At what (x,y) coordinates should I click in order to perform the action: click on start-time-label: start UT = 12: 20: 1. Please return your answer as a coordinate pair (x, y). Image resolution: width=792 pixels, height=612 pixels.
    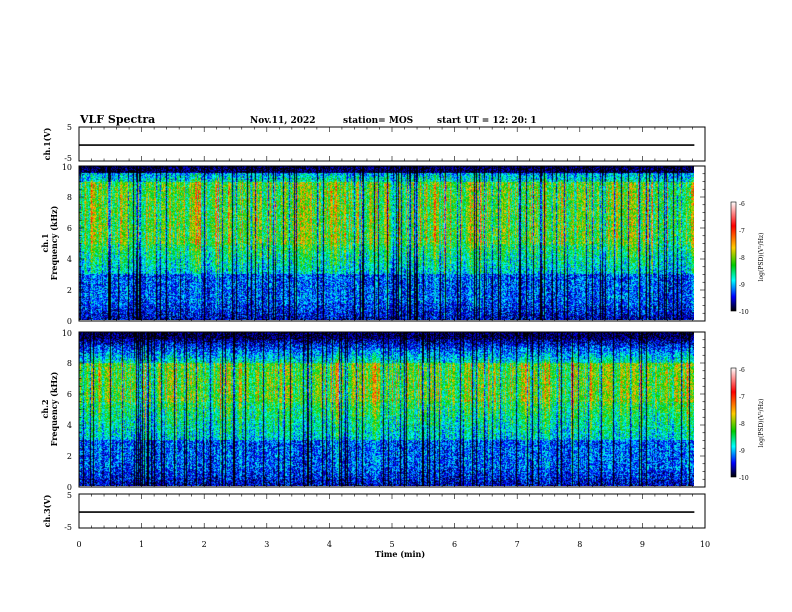
    Looking at the image, I should click on (487, 121).